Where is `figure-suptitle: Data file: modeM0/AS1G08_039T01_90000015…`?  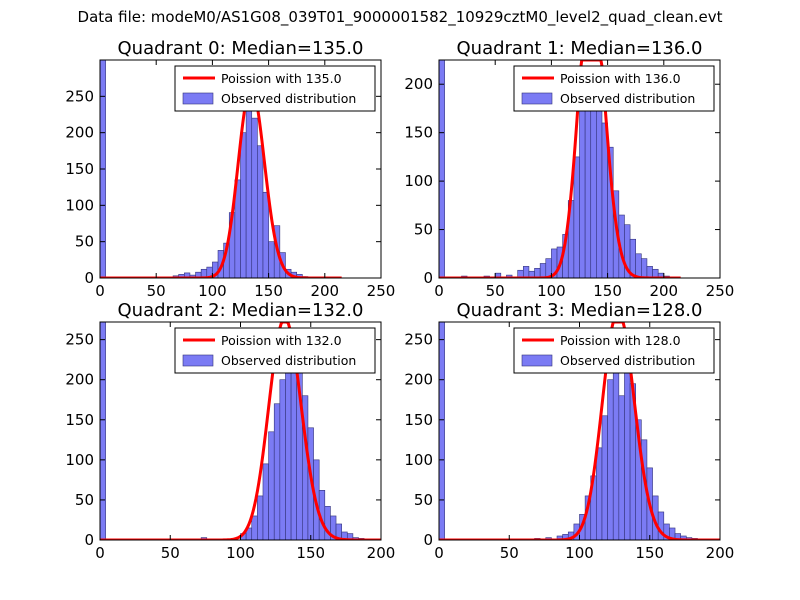
figure-suptitle: Data file: modeM0/AS1G08_039T01_90000015… is located at coordinates (400, 17).